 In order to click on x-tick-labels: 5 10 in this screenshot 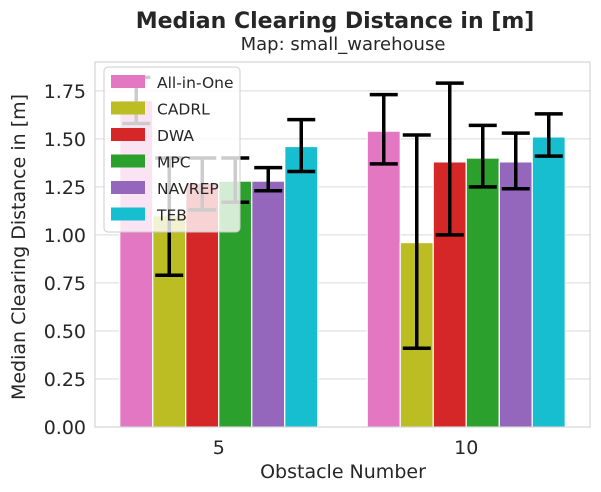, I will do `click(346, 448)`.